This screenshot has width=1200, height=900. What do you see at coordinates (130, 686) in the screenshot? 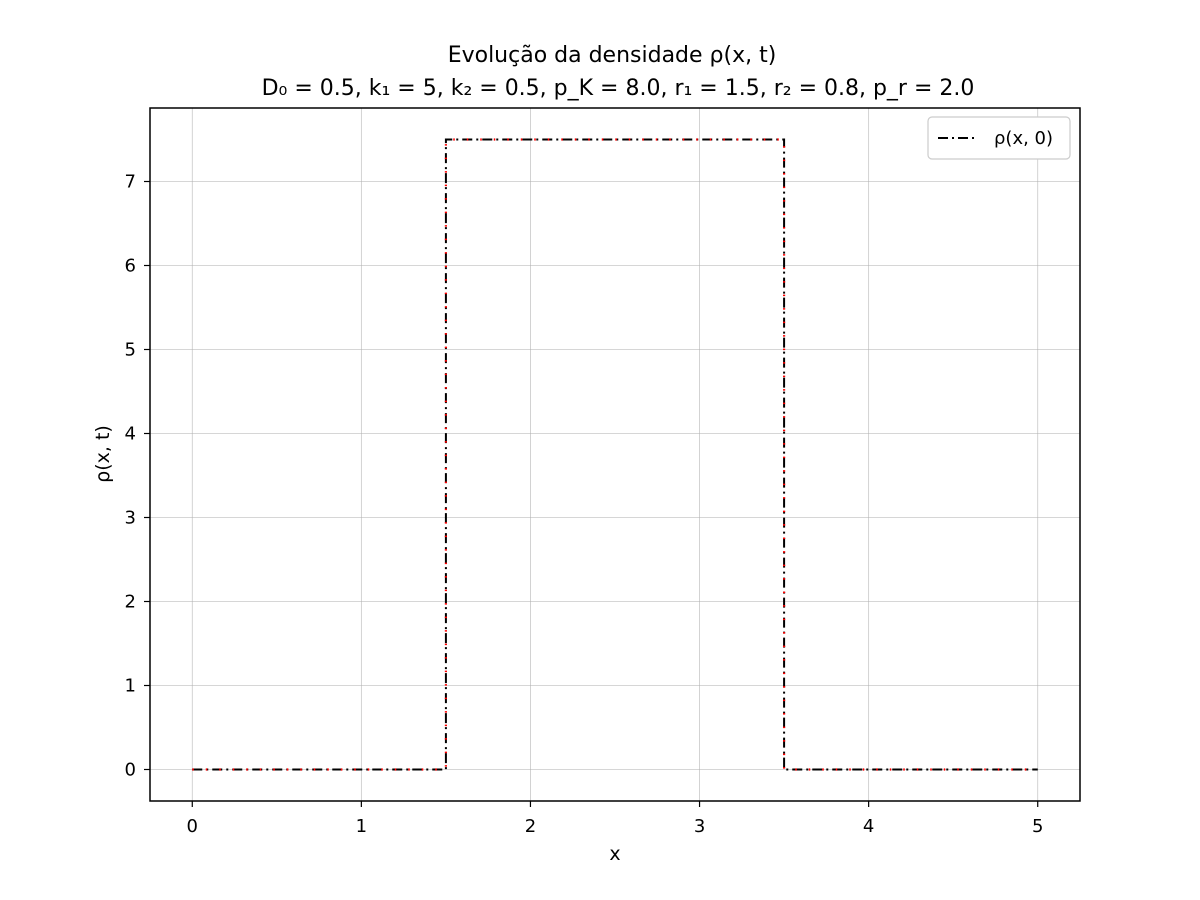
I see `y-tick-label: 1` at bounding box center [130, 686].